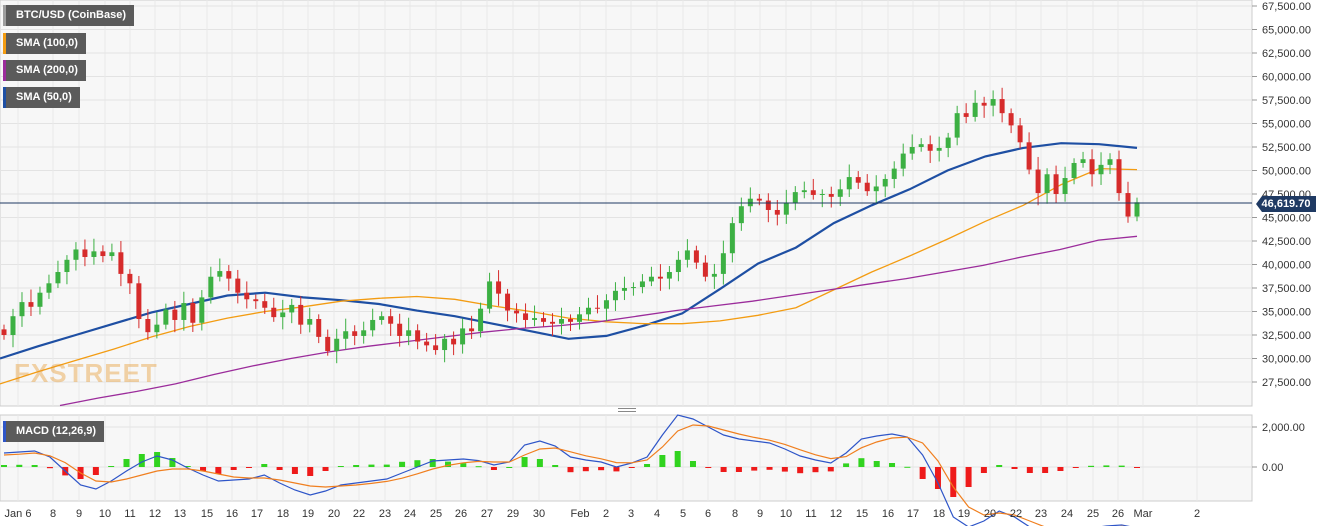 The width and height of the screenshot is (1331, 526). Describe the element at coordinates (334, 514) in the screenshot. I see `x-tick-label: 20` at that location.